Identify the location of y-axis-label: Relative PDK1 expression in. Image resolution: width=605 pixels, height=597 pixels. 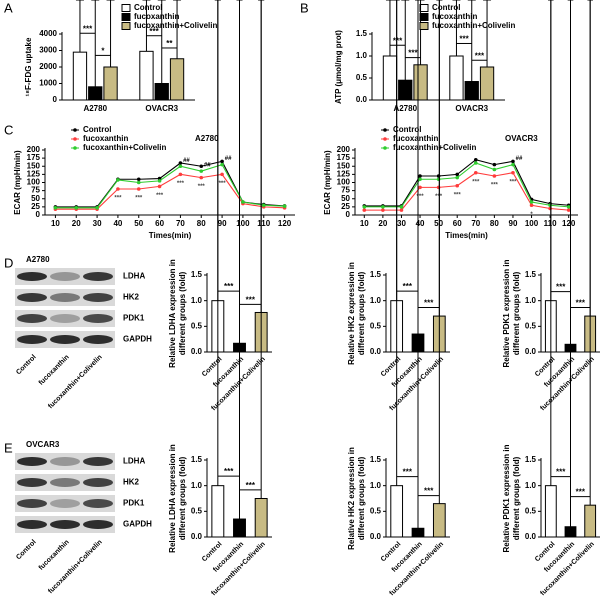
(506, 313).